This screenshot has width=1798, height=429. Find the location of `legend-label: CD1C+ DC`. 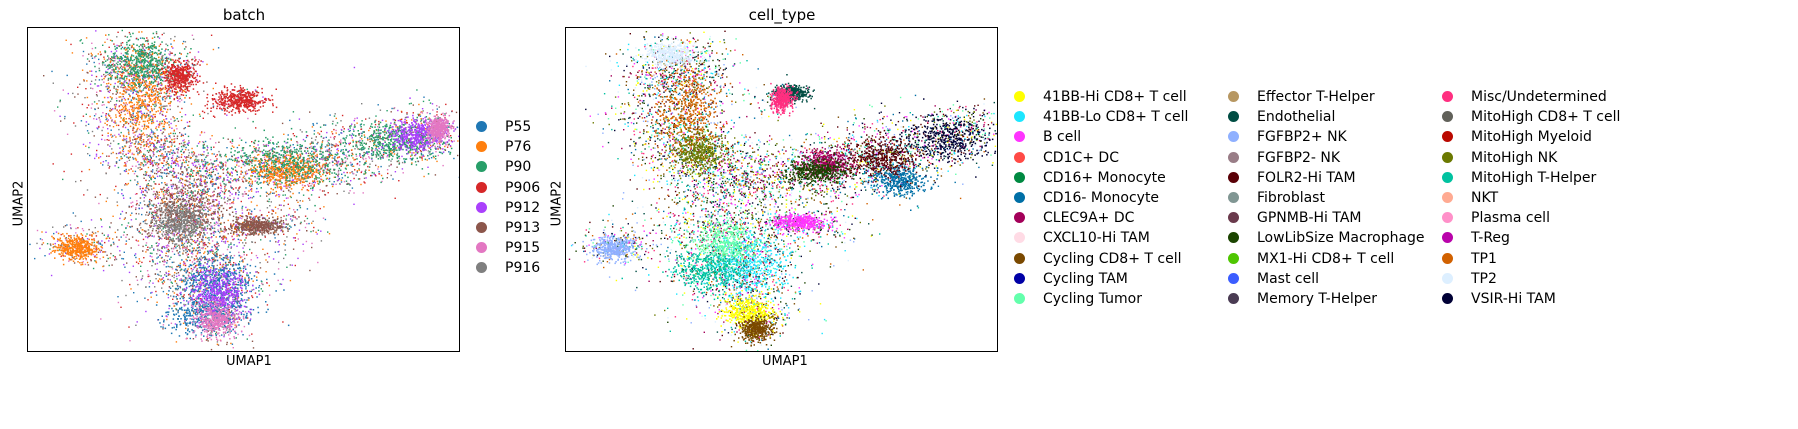

legend-label: CD1C+ DC is located at coordinates (1081, 158).